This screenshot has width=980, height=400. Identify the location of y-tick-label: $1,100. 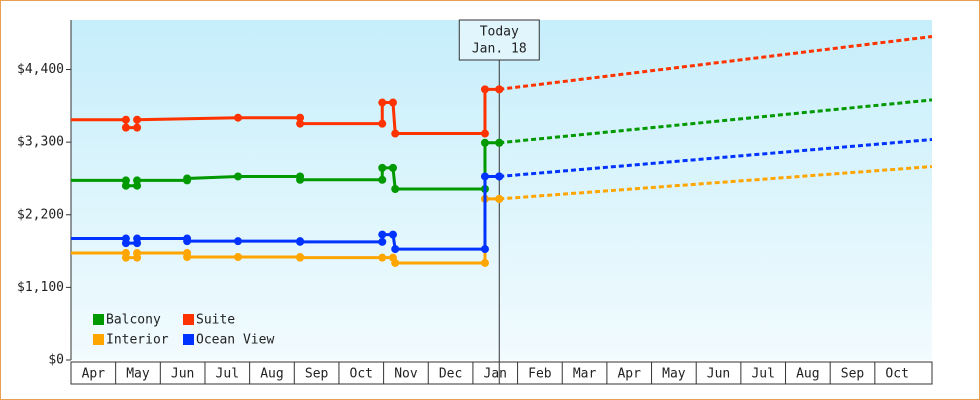
(40, 287).